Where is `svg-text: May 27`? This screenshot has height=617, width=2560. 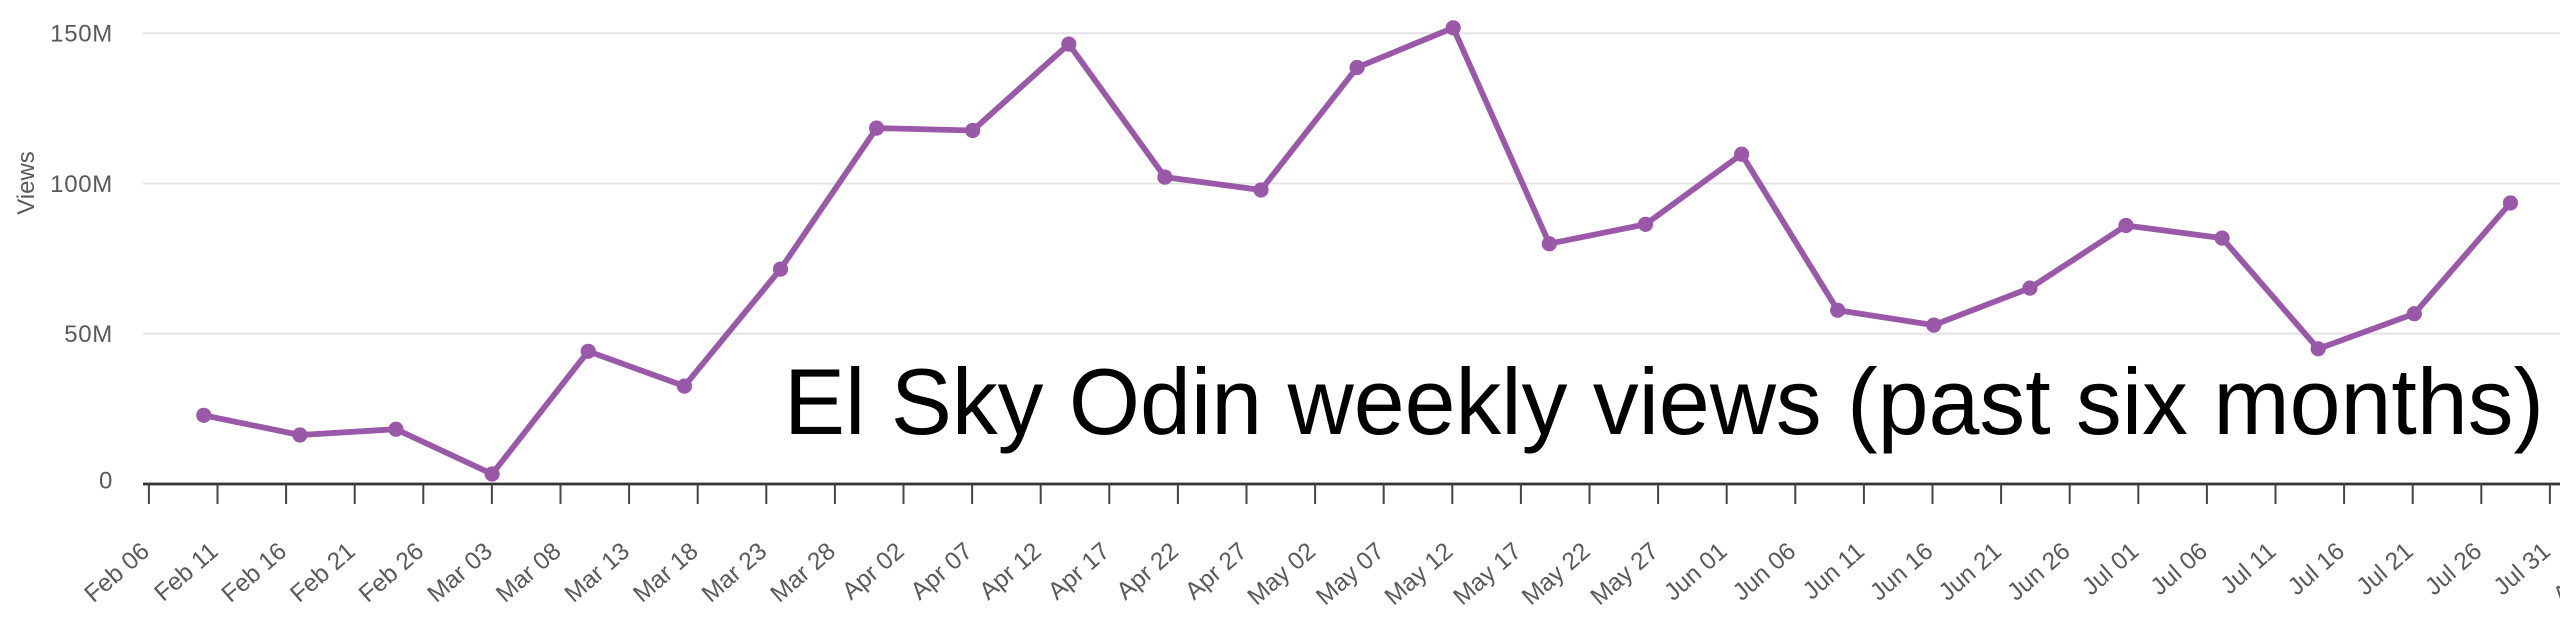 svg-text: May 27 is located at coordinates (1625, 574).